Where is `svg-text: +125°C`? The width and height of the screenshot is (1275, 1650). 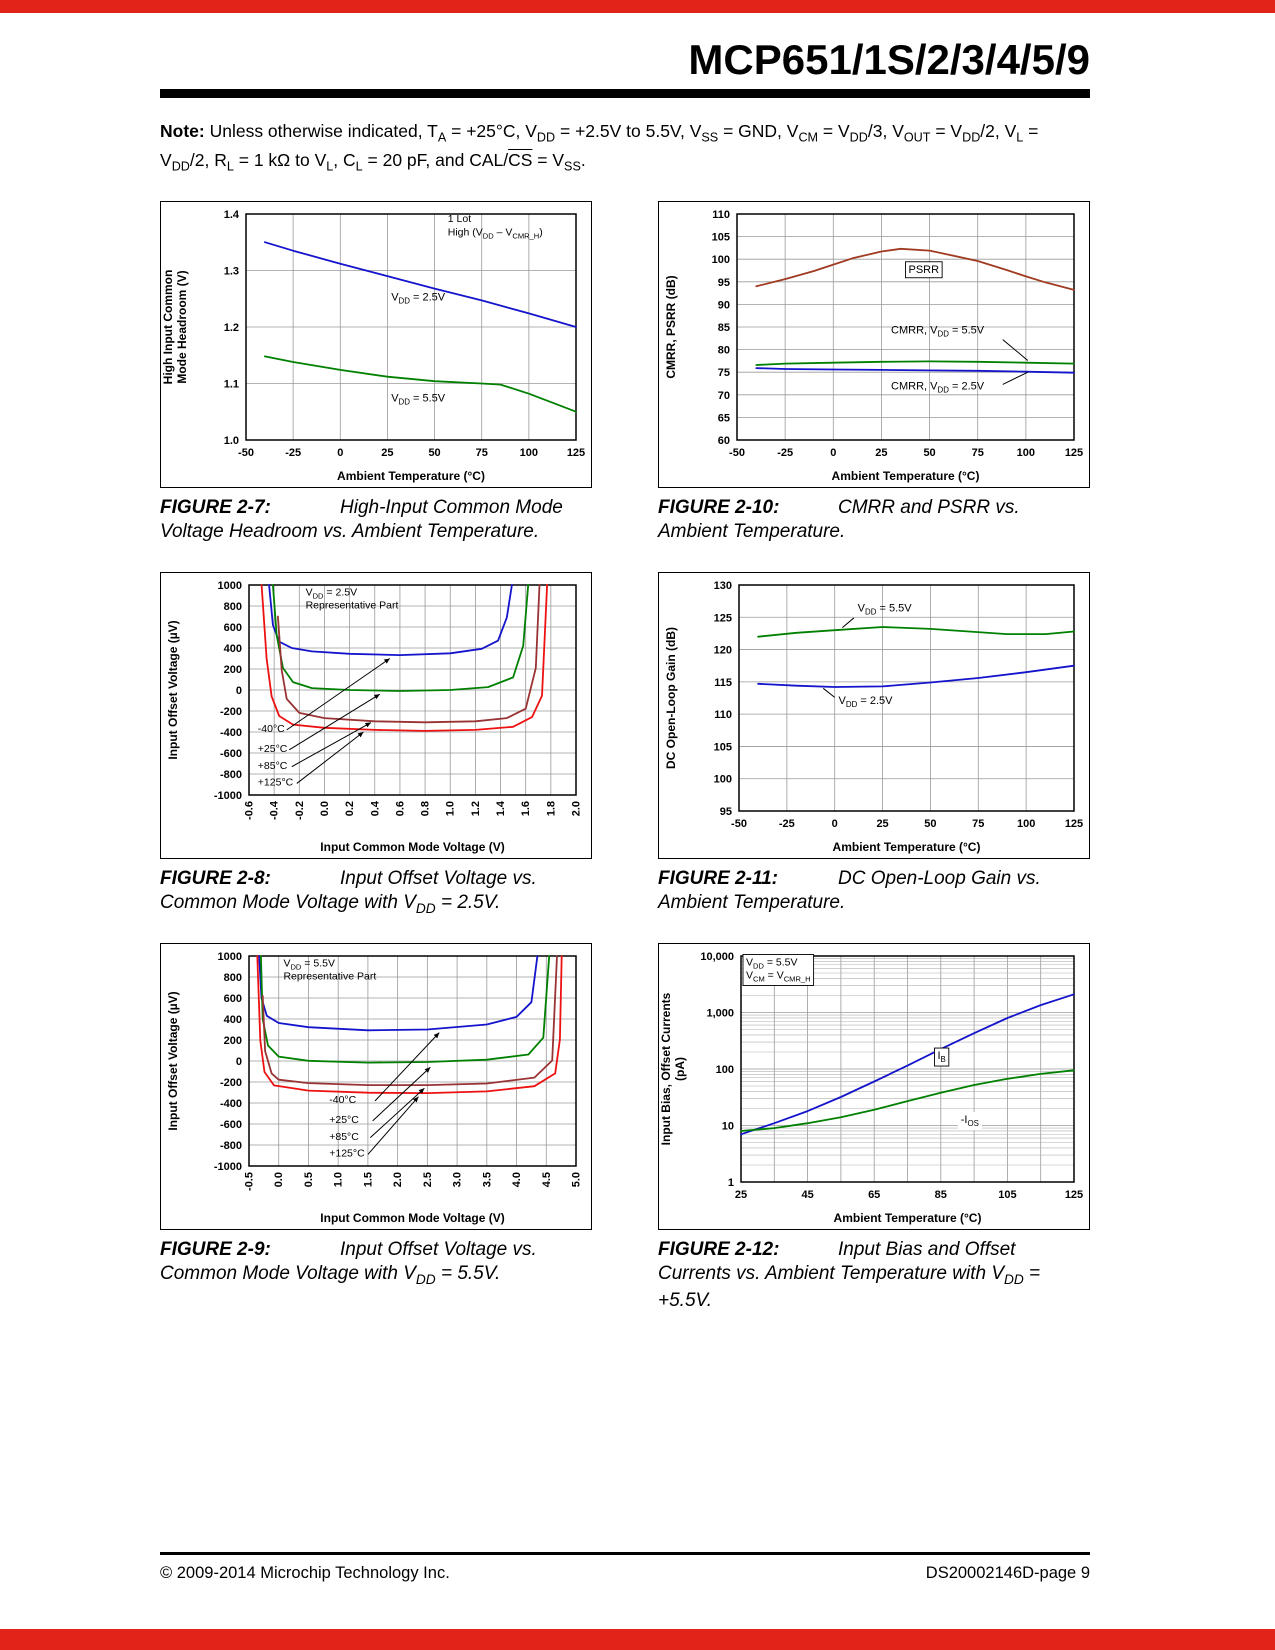
svg-text: +125°C is located at coordinates (276, 782).